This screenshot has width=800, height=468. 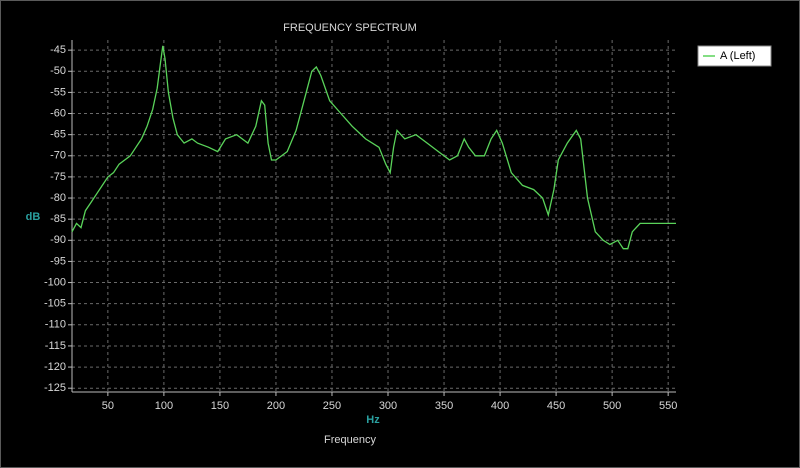 What do you see at coordinates (55, 325) in the screenshot?
I see `y-tick-label: -110` at bounding box center [55, 325].